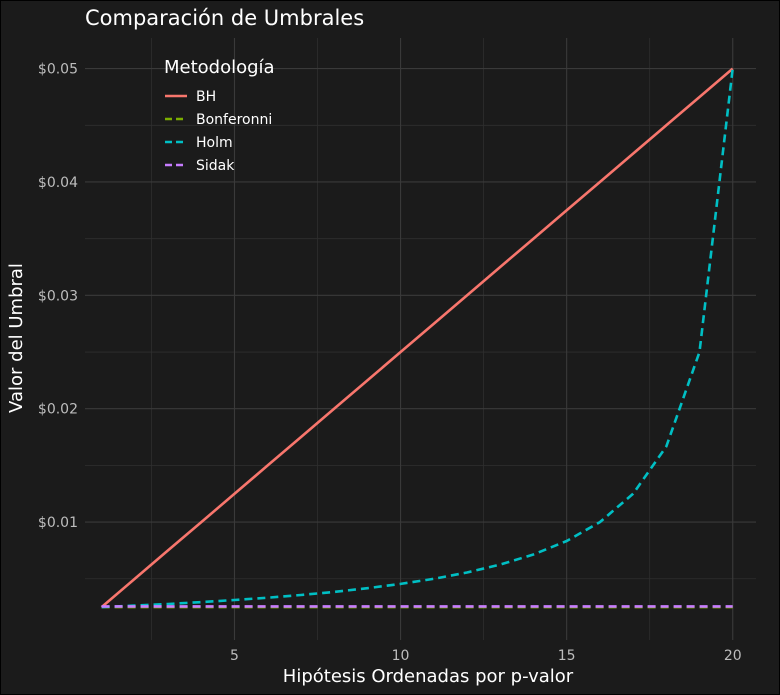 The image size is (780, 695). I want to click on x-tick-label: 5, so click(234, 656).